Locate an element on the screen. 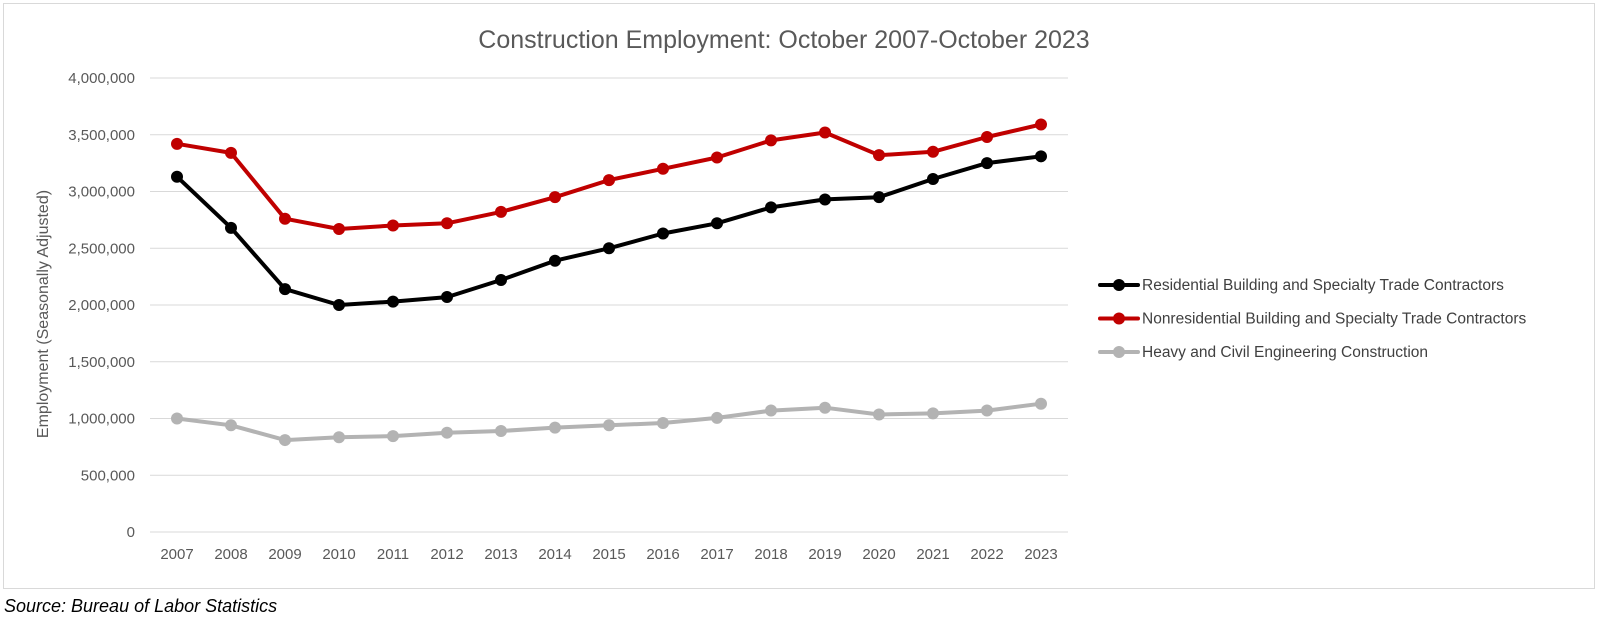  x-tick-label: 2015 is located at coordinates (608, 554).